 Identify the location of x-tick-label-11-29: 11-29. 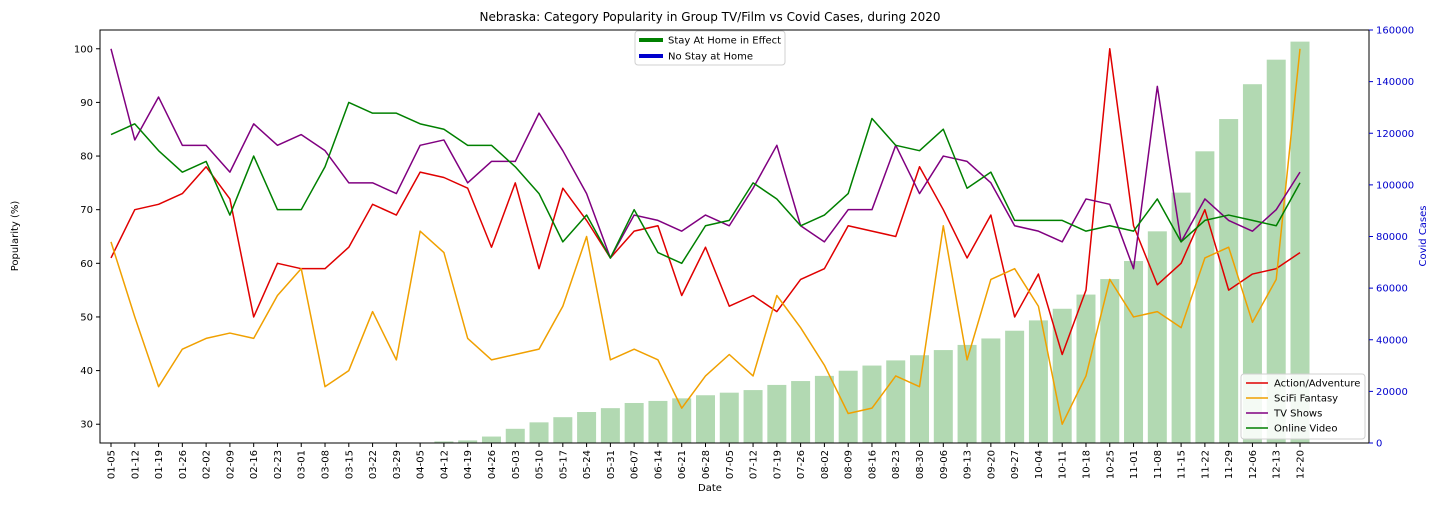
(1229, 464).